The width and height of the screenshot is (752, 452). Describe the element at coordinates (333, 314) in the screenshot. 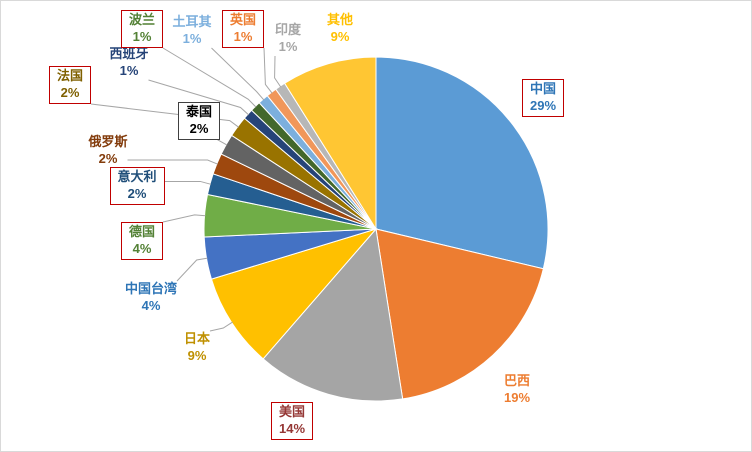

I see `pie-slice-美国` at that location.